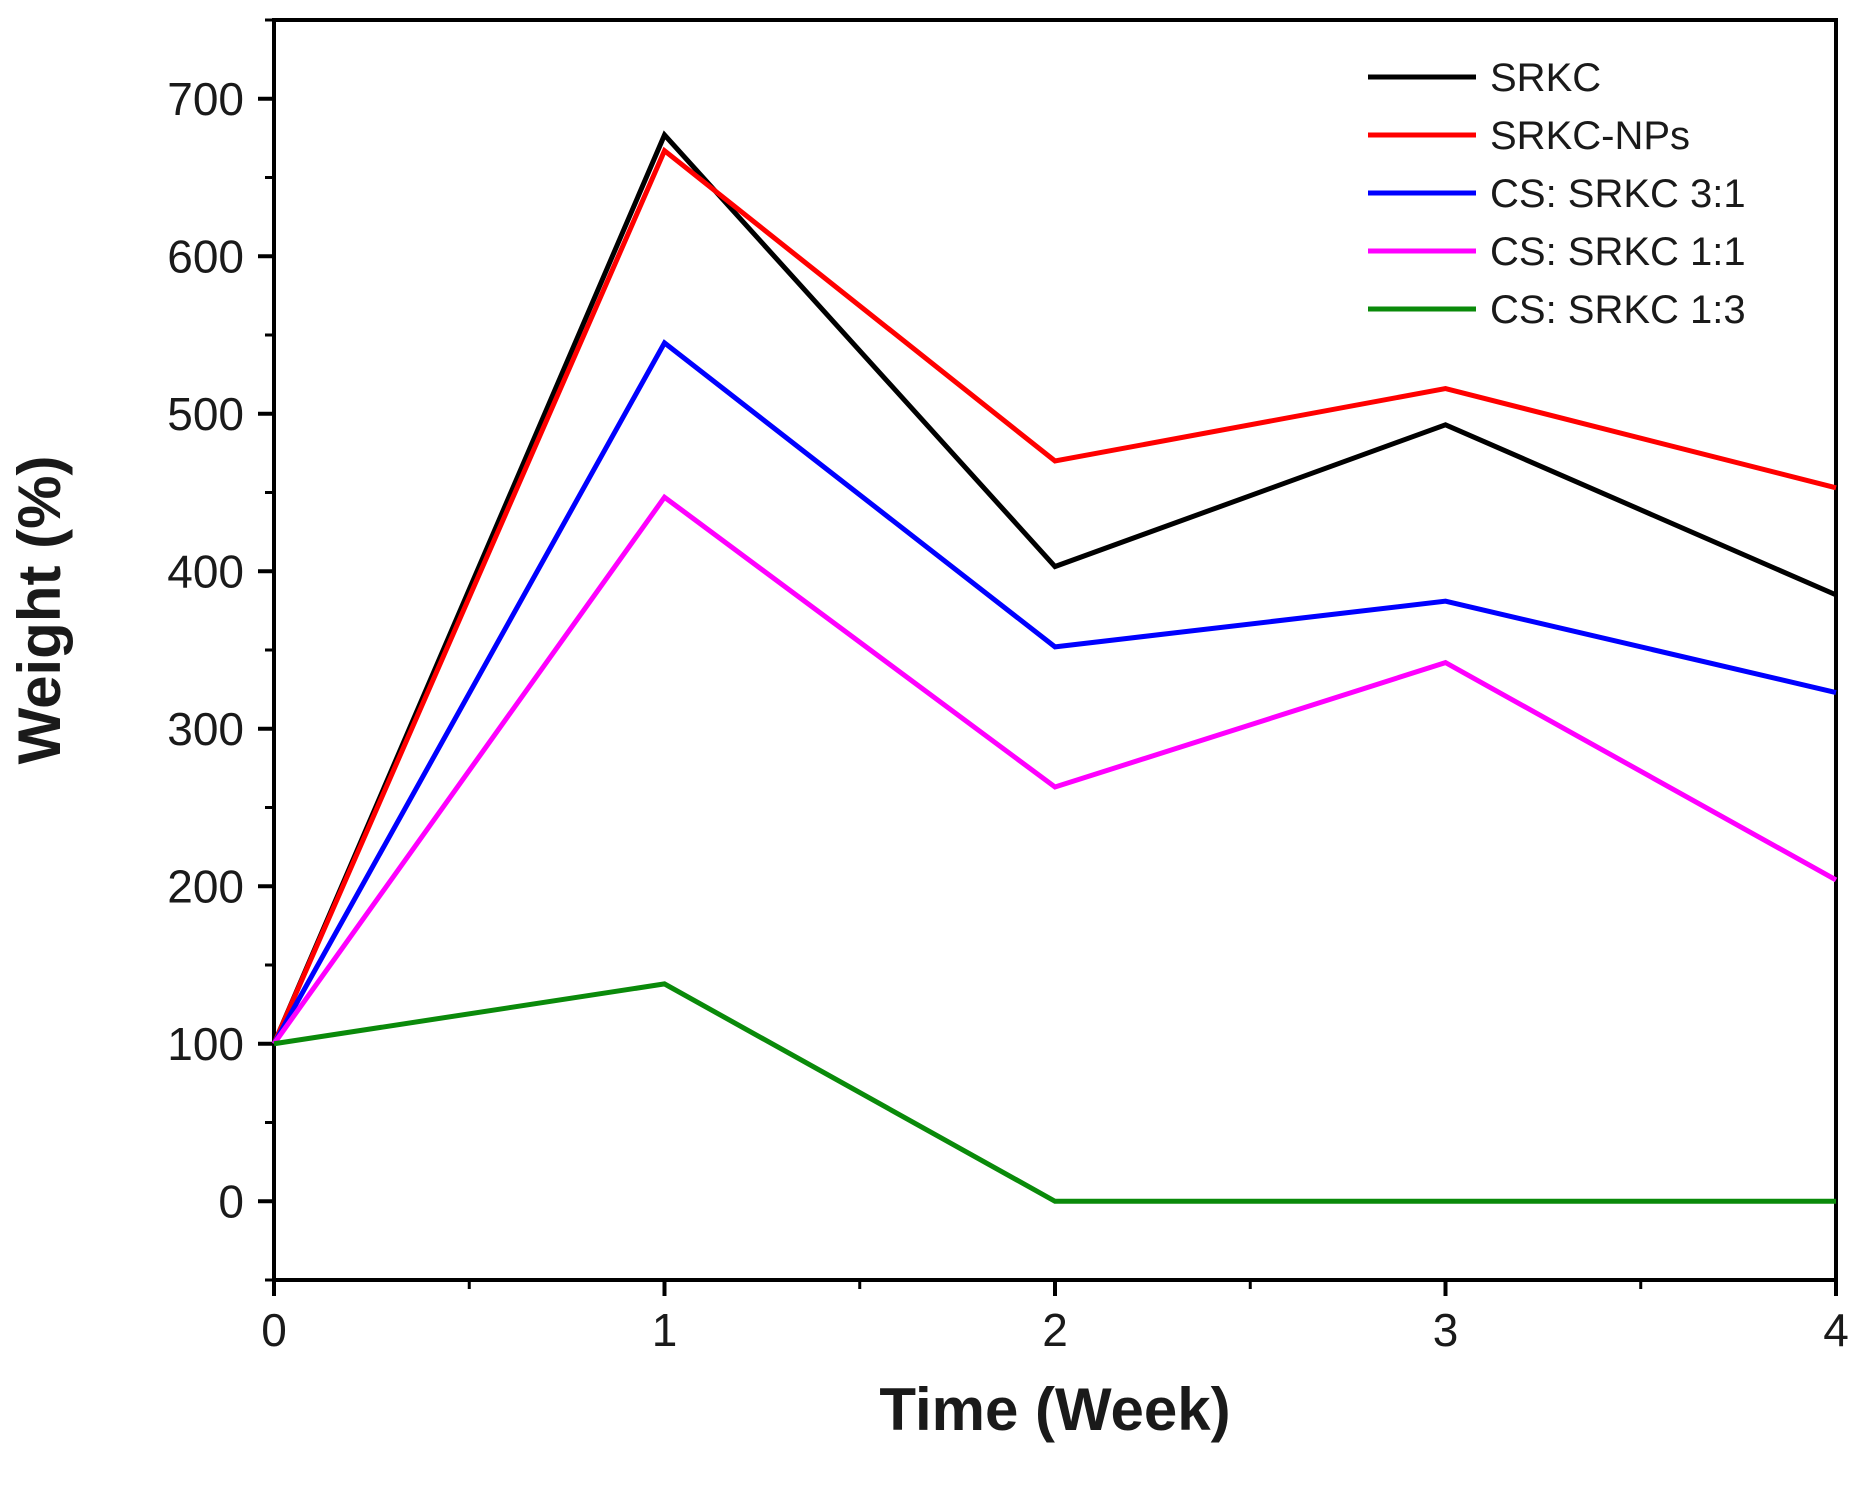 The image size is (1861, 1505). I want to click on y-tick-label: 100, so click(205, 1044).